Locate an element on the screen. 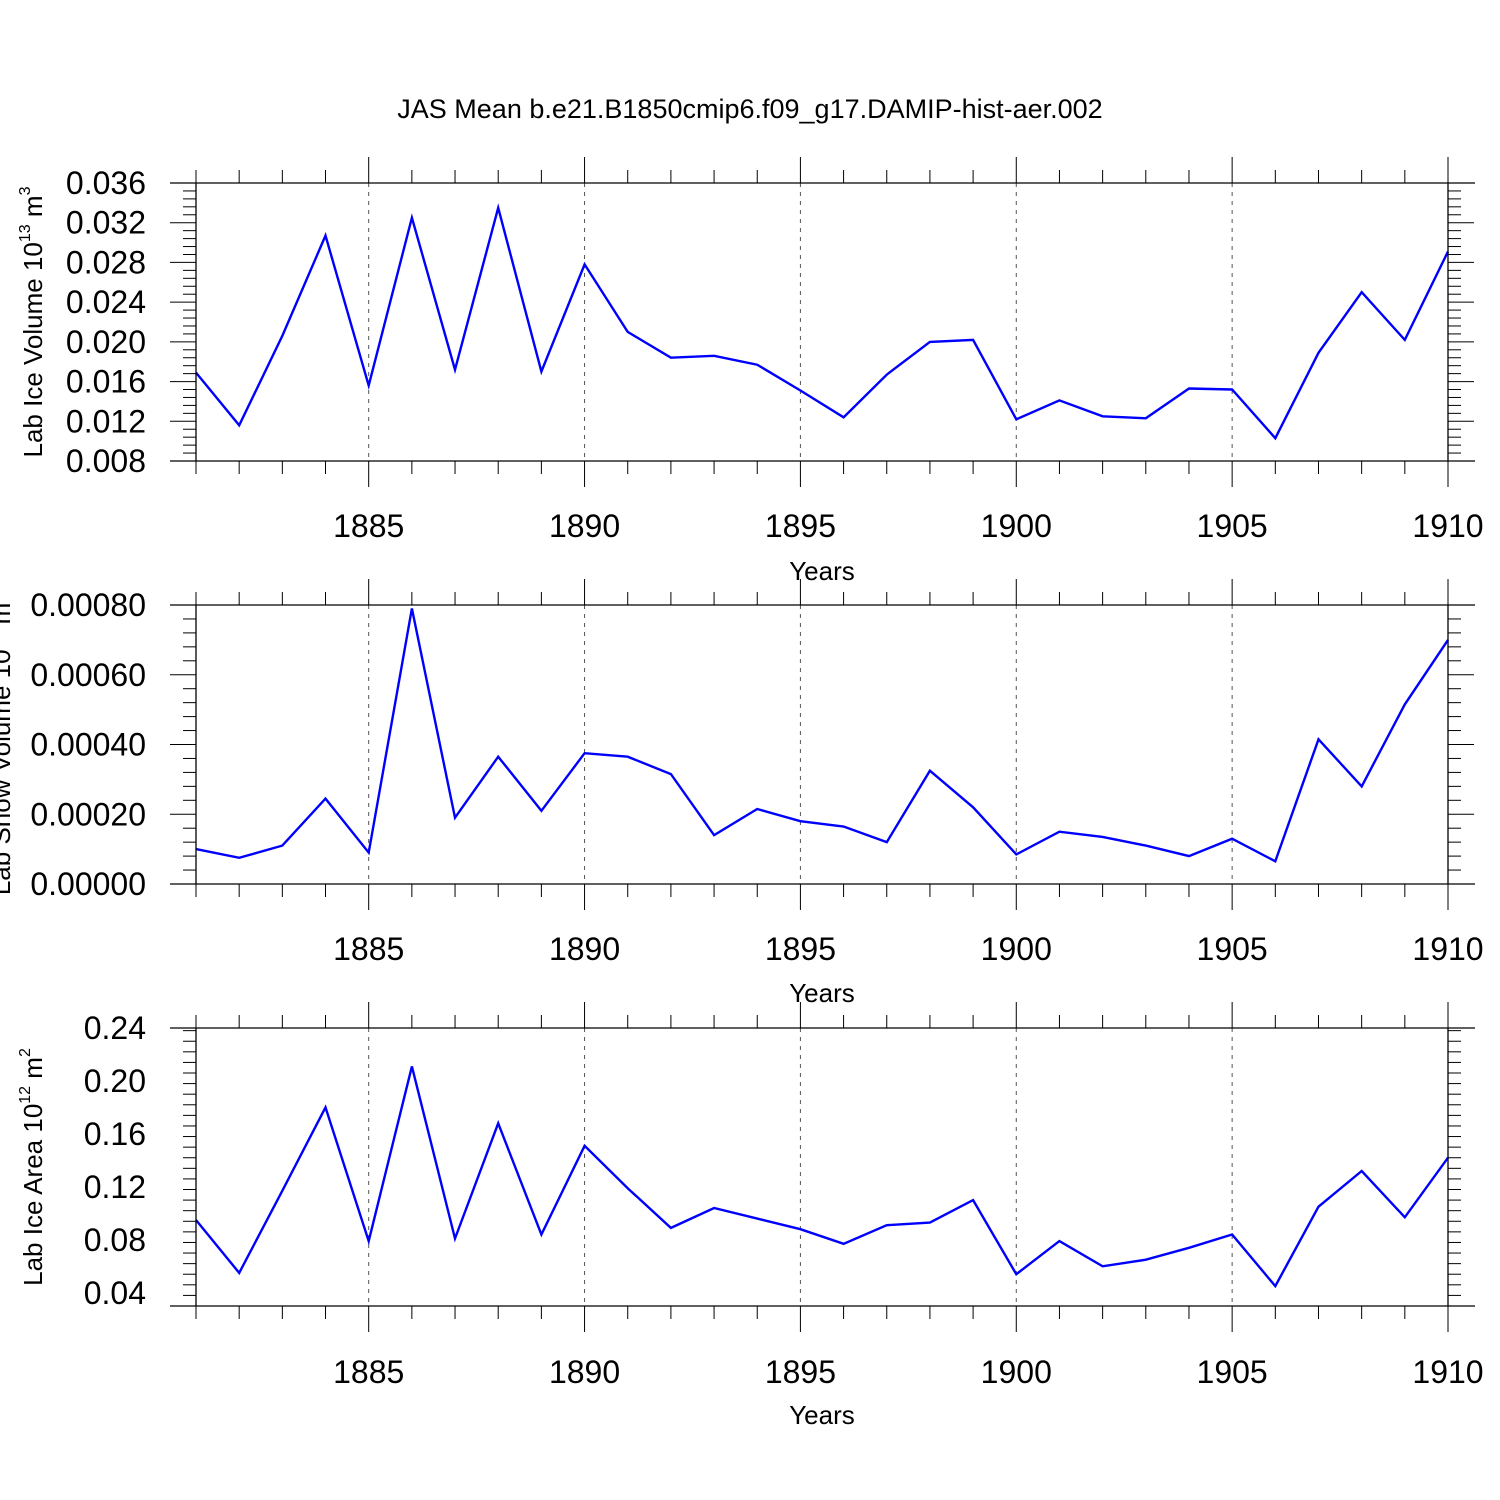  y-label-unit-exponent: 2 is located at coordinates (25, 1052).